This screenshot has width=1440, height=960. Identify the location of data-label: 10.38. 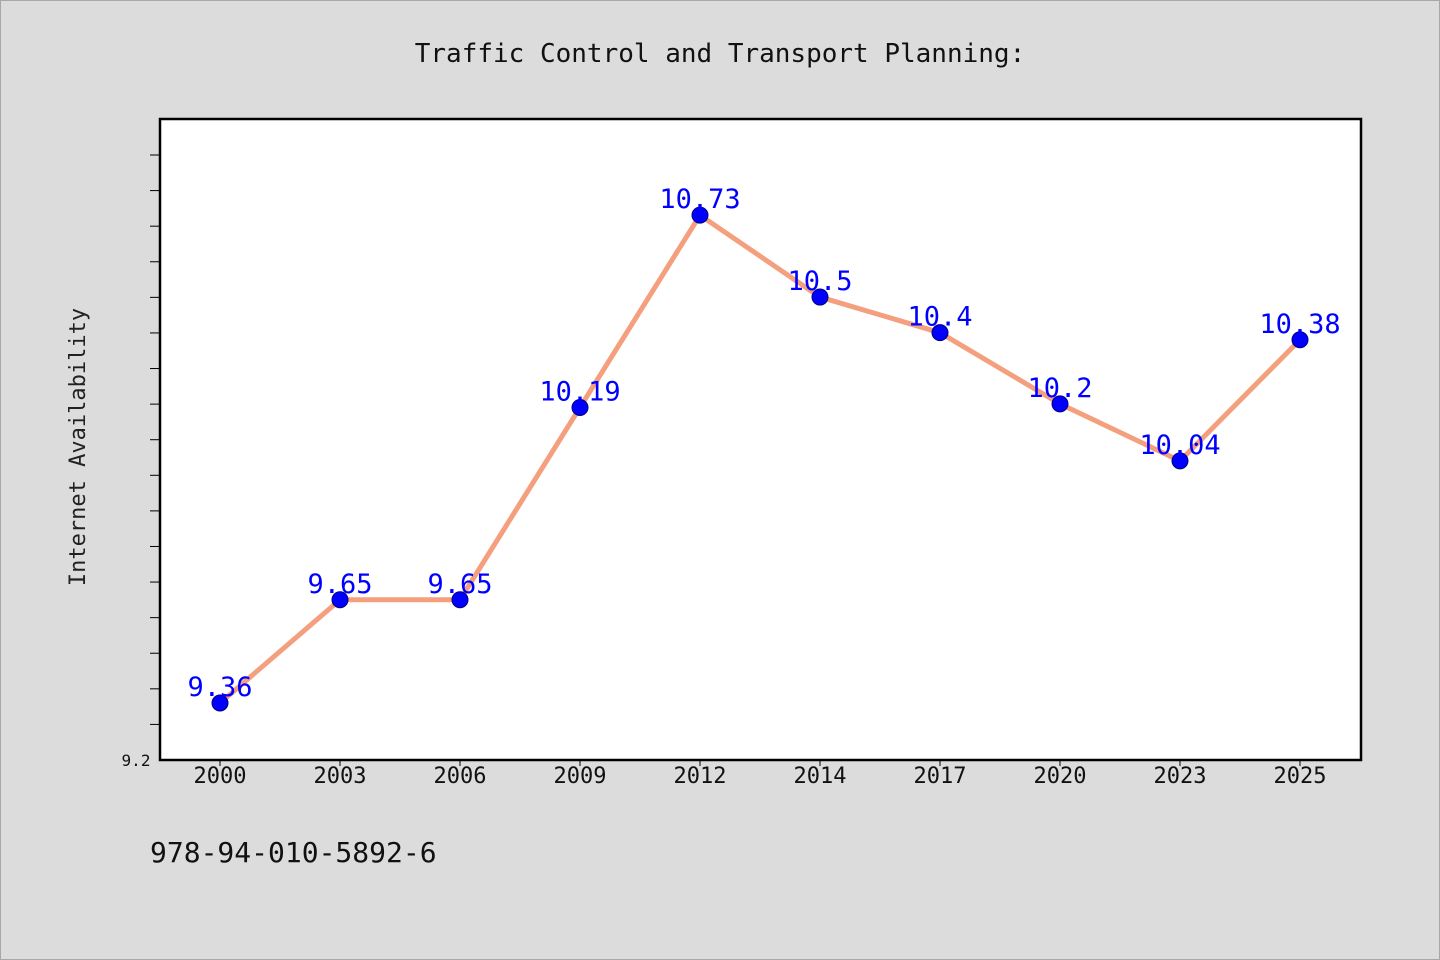
(1299, 324).